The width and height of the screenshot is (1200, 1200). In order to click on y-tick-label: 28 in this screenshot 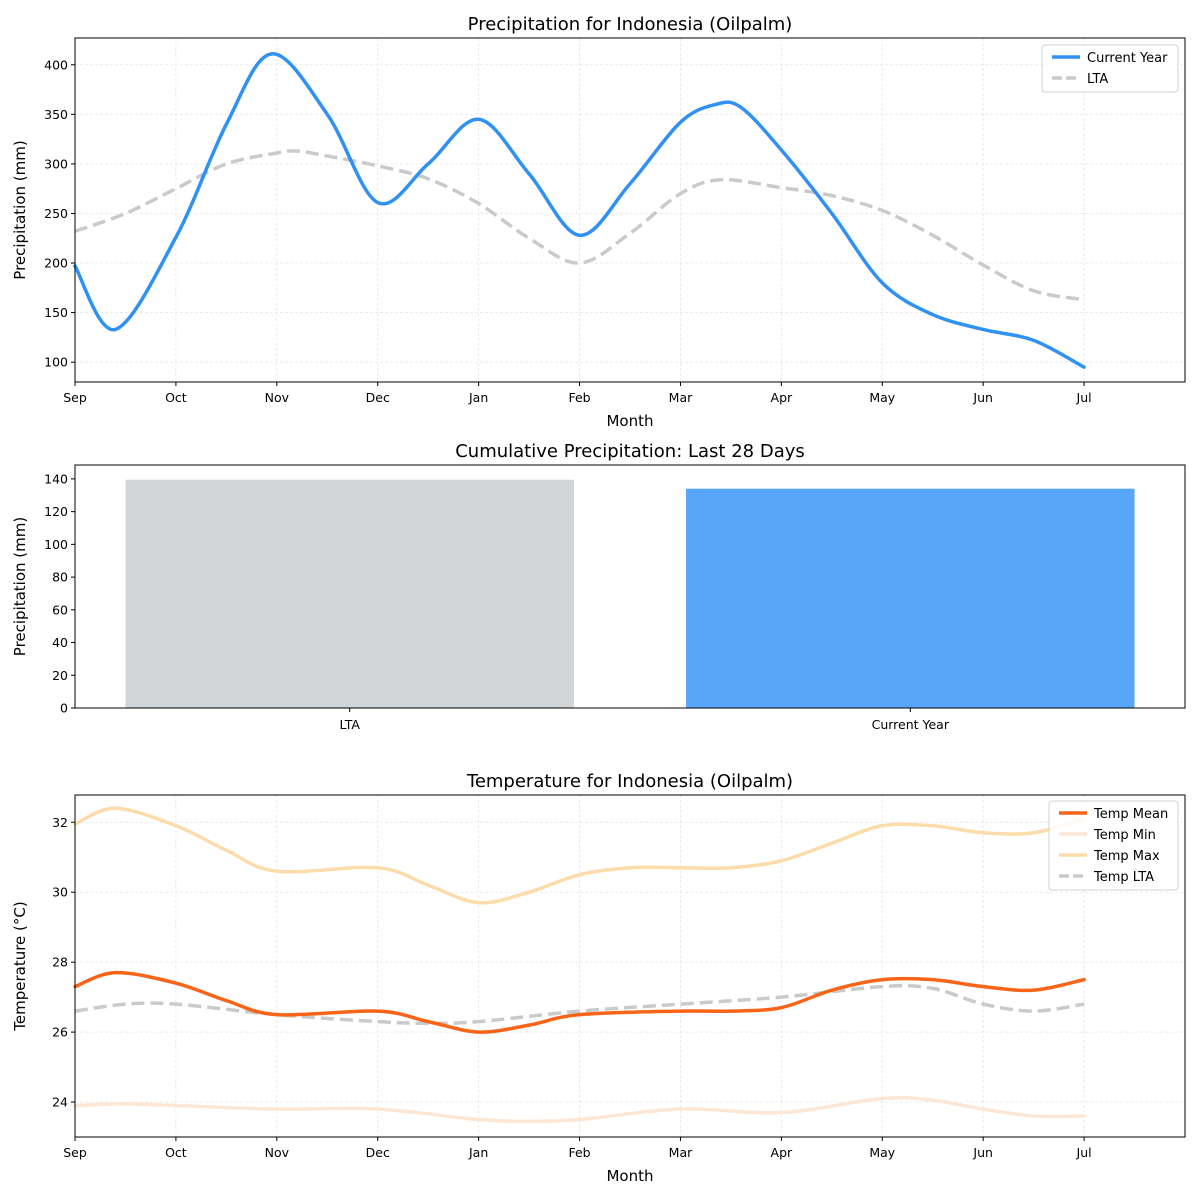, I will do `click(60, 962)`.